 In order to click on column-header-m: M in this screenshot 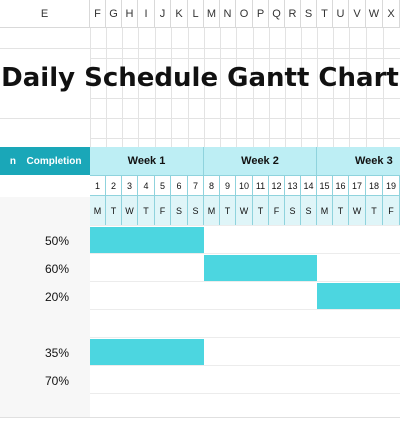, I will do `click(212, 14)`.